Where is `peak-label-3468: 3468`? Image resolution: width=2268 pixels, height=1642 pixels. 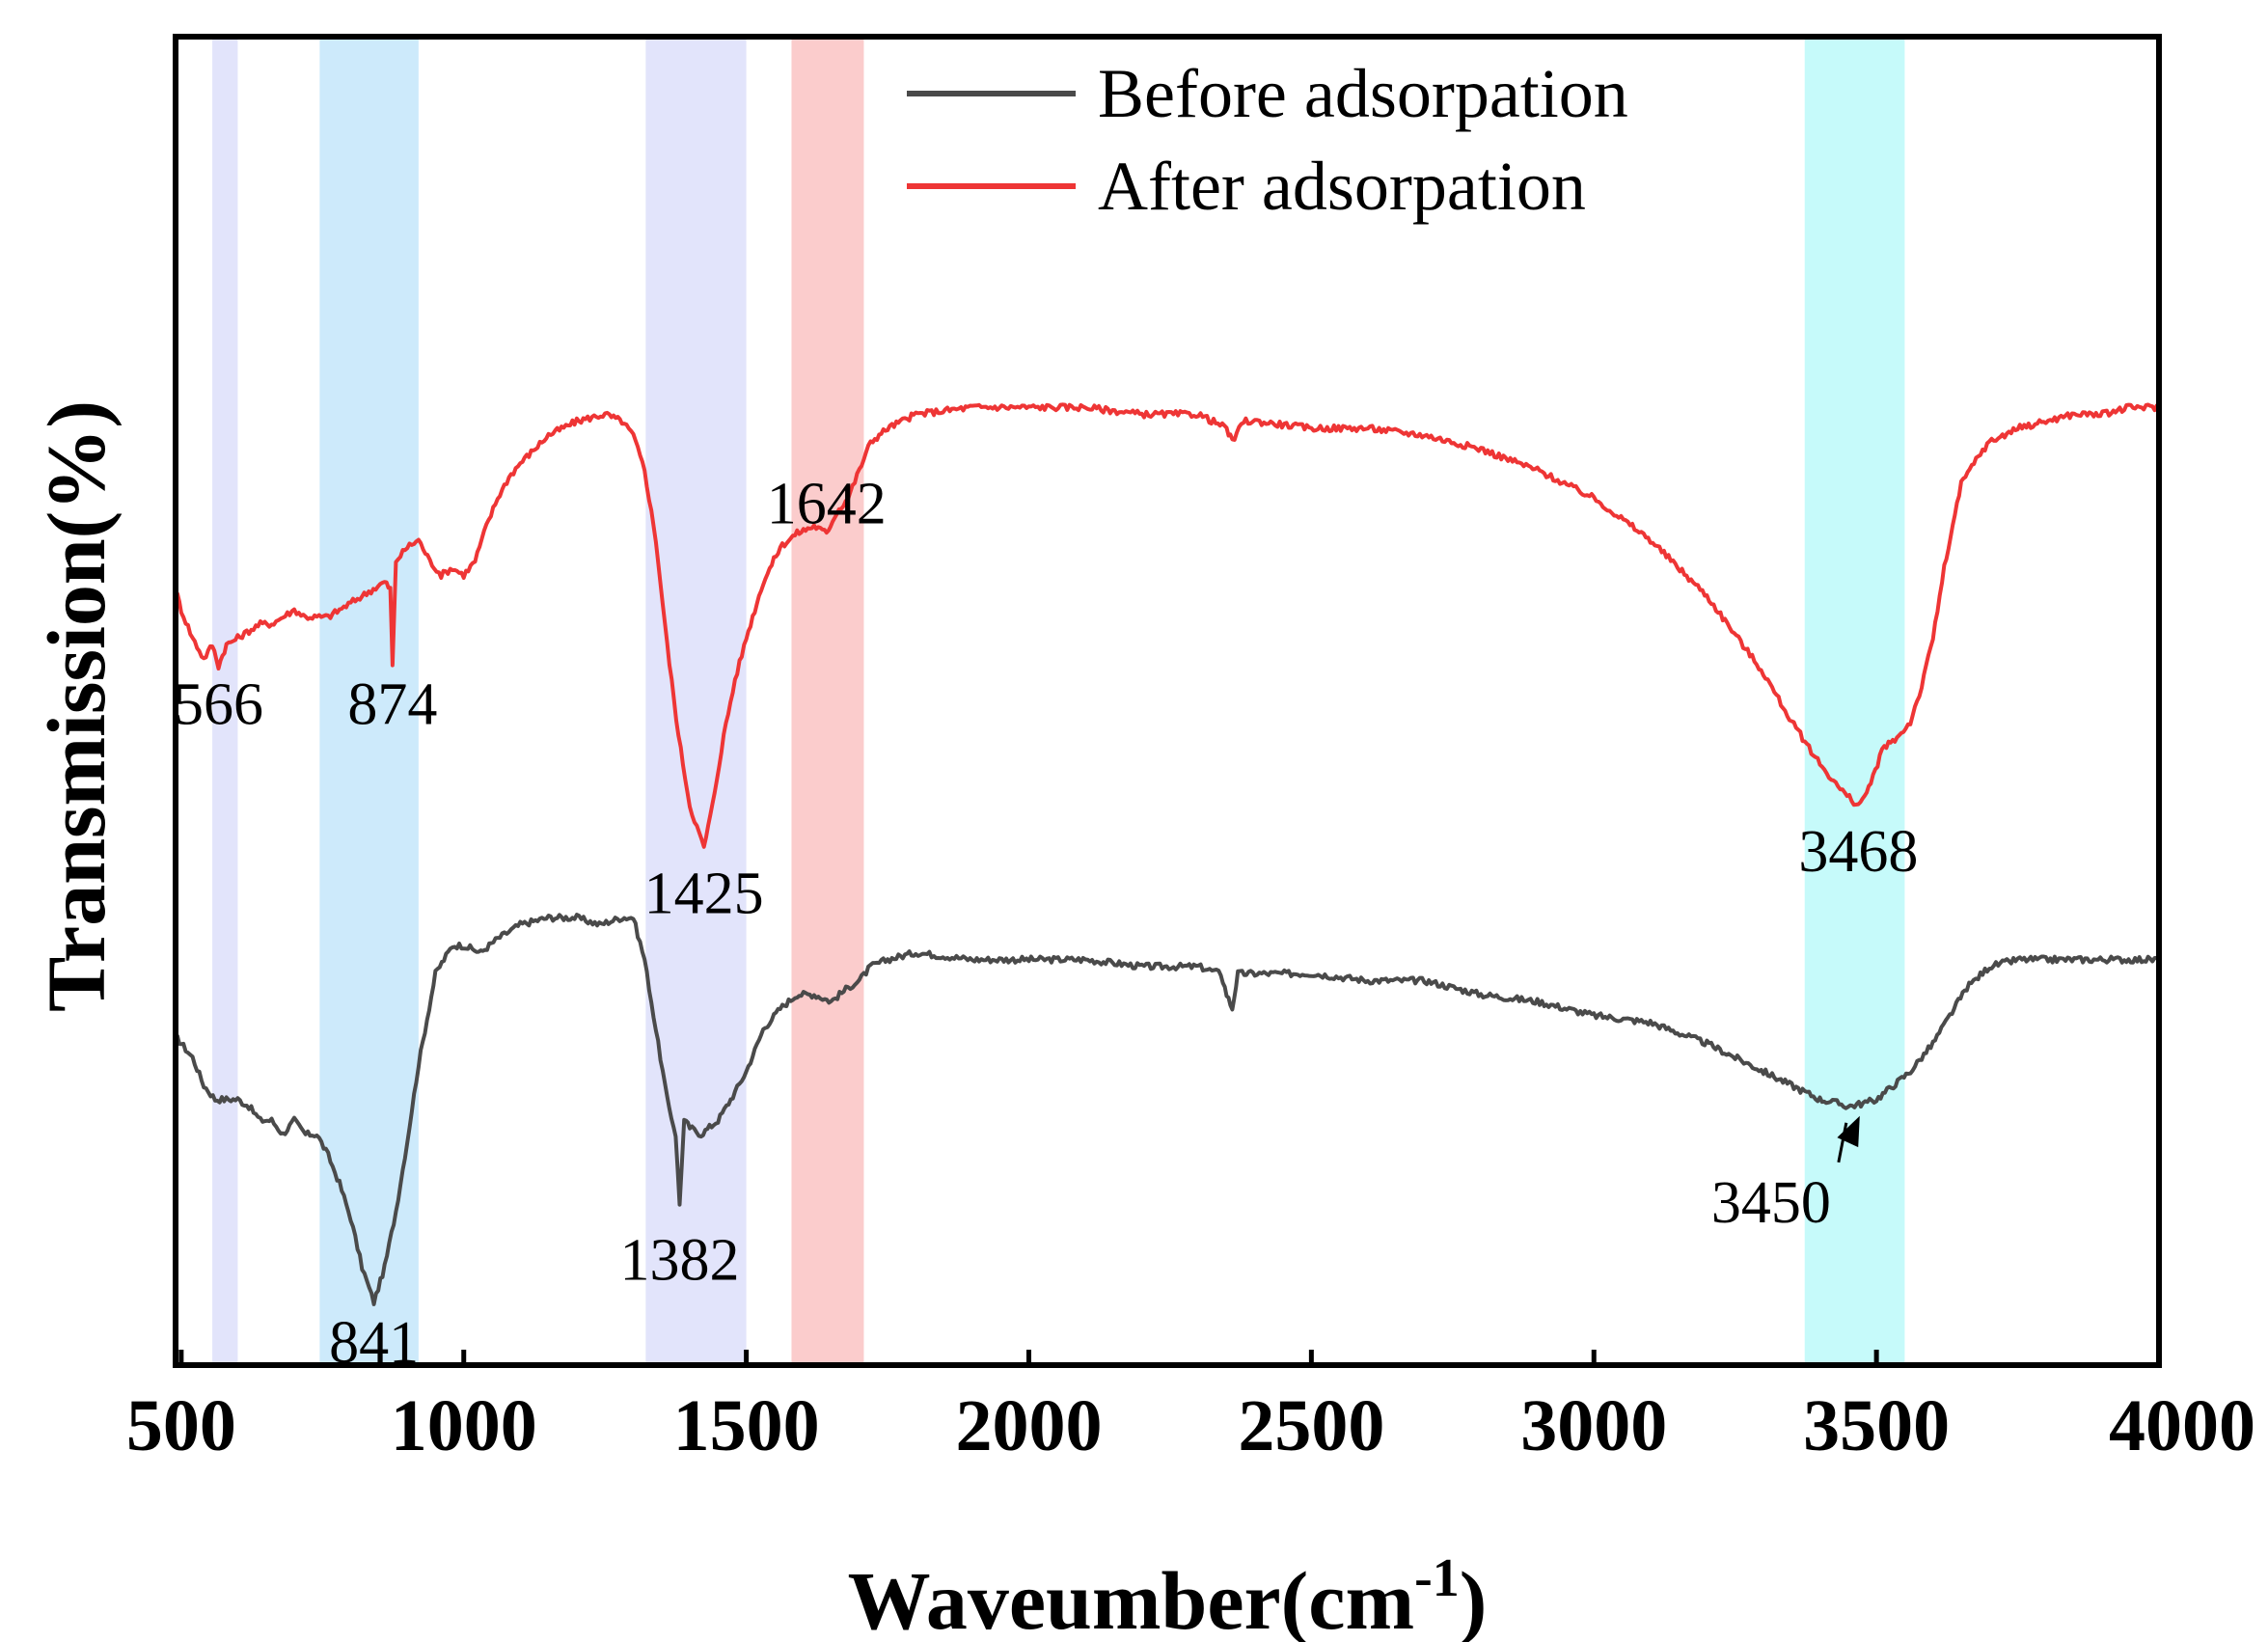
peak-label-3468: 3468 is located at coordinates (1858, 852).